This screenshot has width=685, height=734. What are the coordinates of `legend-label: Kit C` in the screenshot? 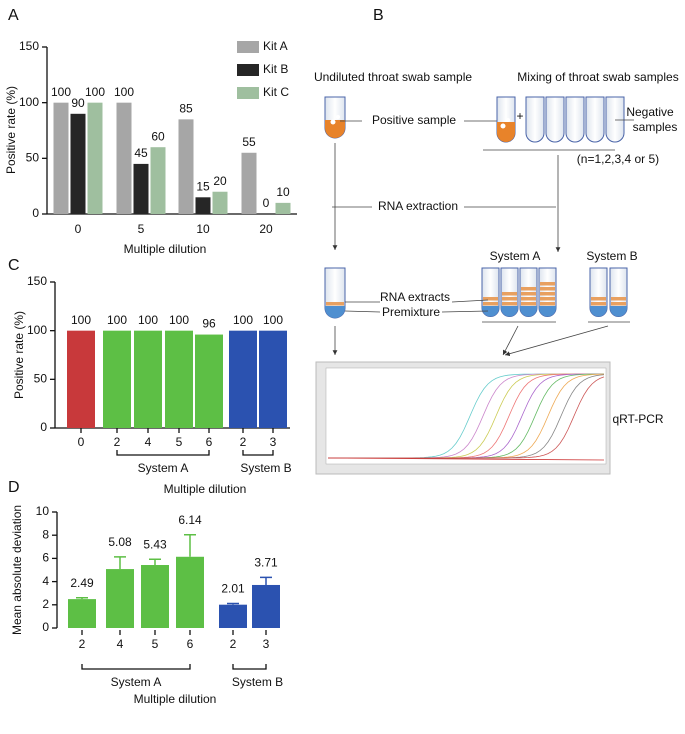 It's located at (276, 92).